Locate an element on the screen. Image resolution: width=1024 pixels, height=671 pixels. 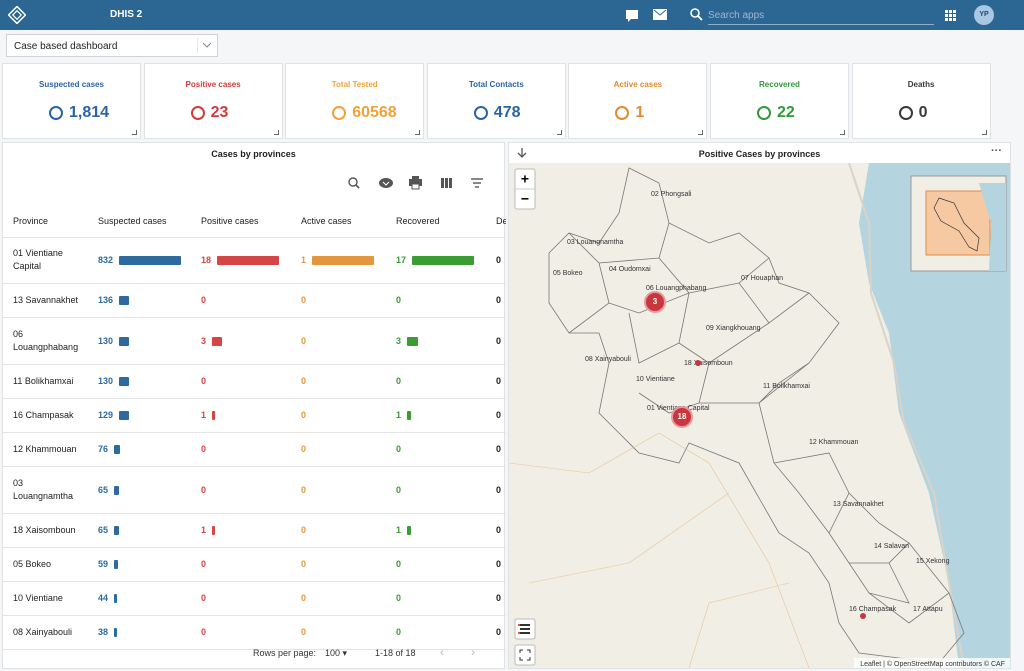
table-row: 18 Xaisomboun 65 1 0 1 0 is located at coordinates (254, 531).